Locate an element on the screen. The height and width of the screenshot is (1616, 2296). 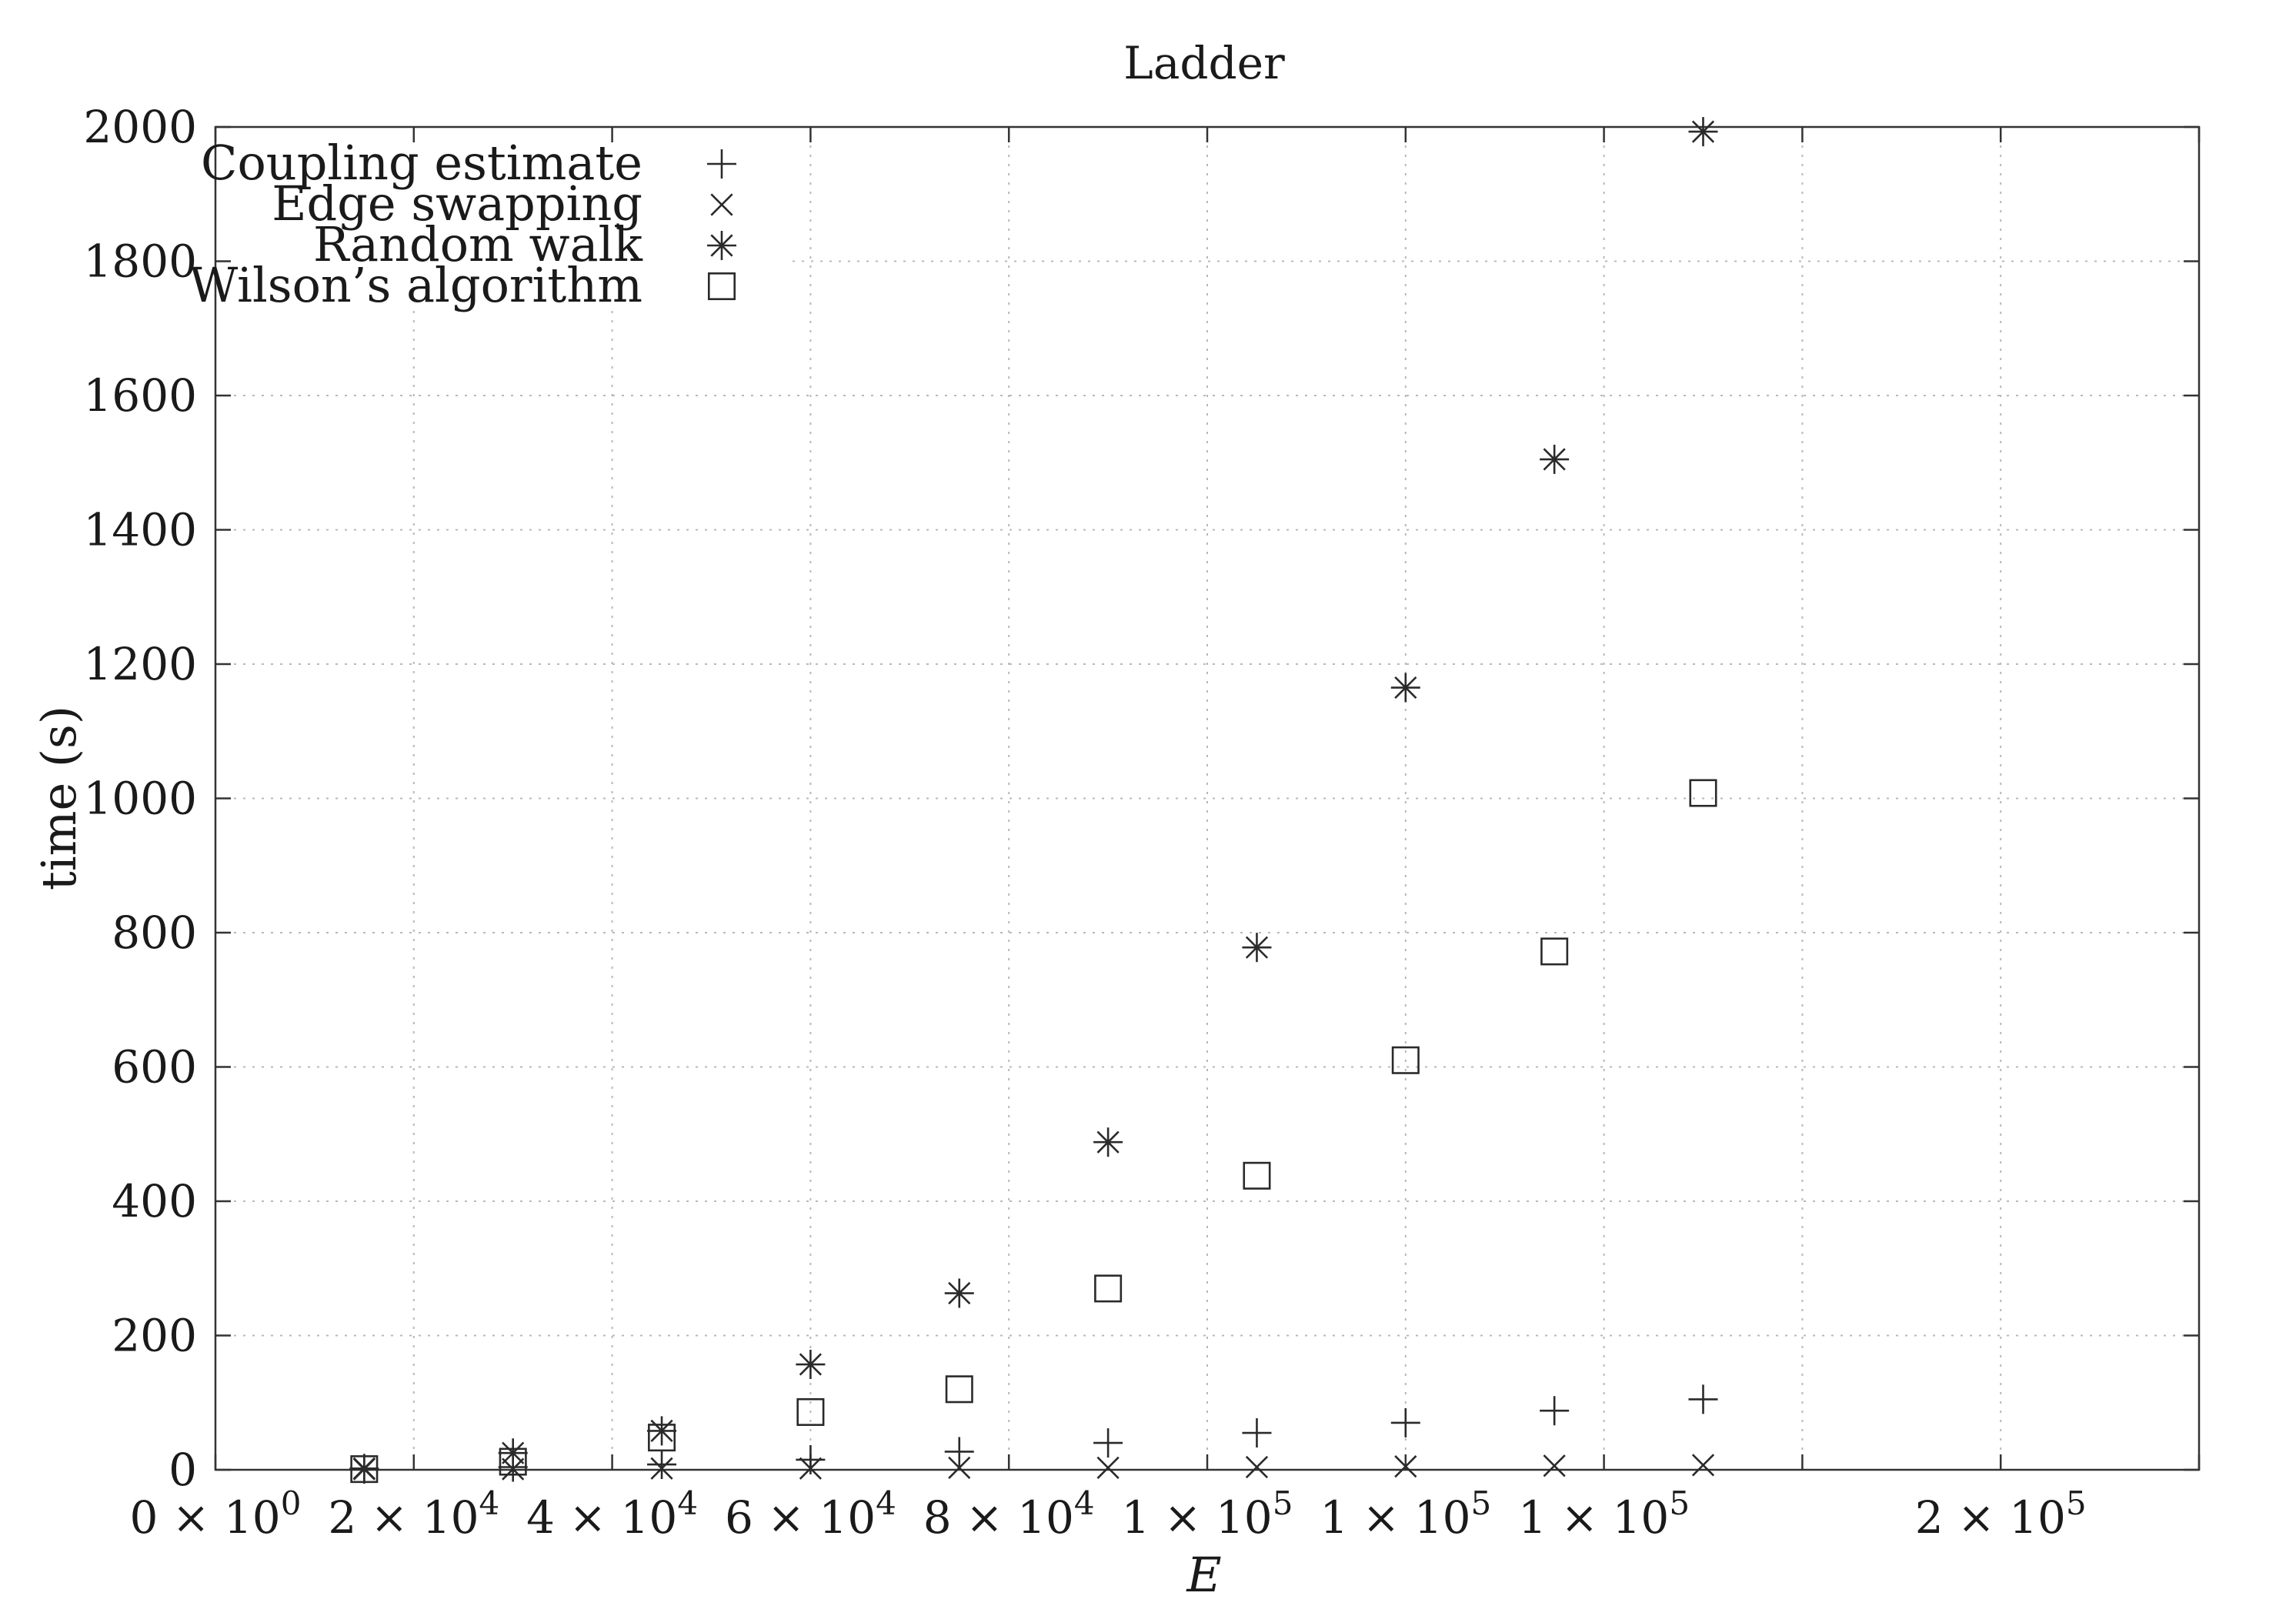
y-tick-label: 1800 is located at coordinates (140, 261).